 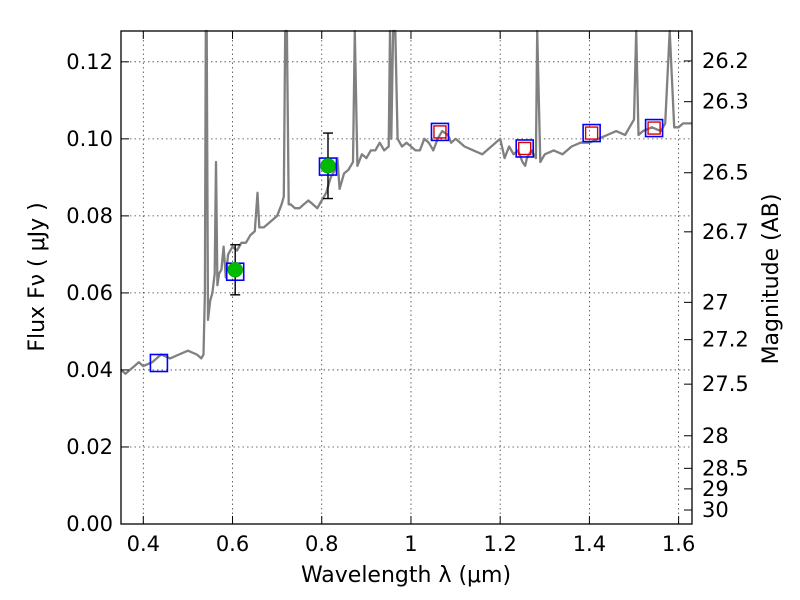 I want to click on y-tick-label: 0.06, so click(x=89, y=293).